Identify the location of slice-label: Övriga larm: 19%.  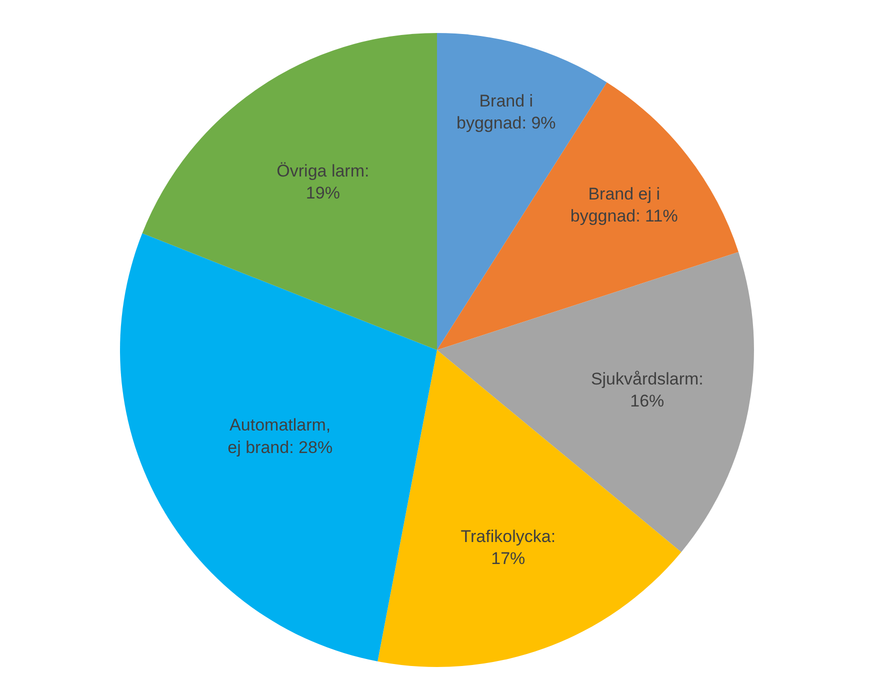
(323, 182).